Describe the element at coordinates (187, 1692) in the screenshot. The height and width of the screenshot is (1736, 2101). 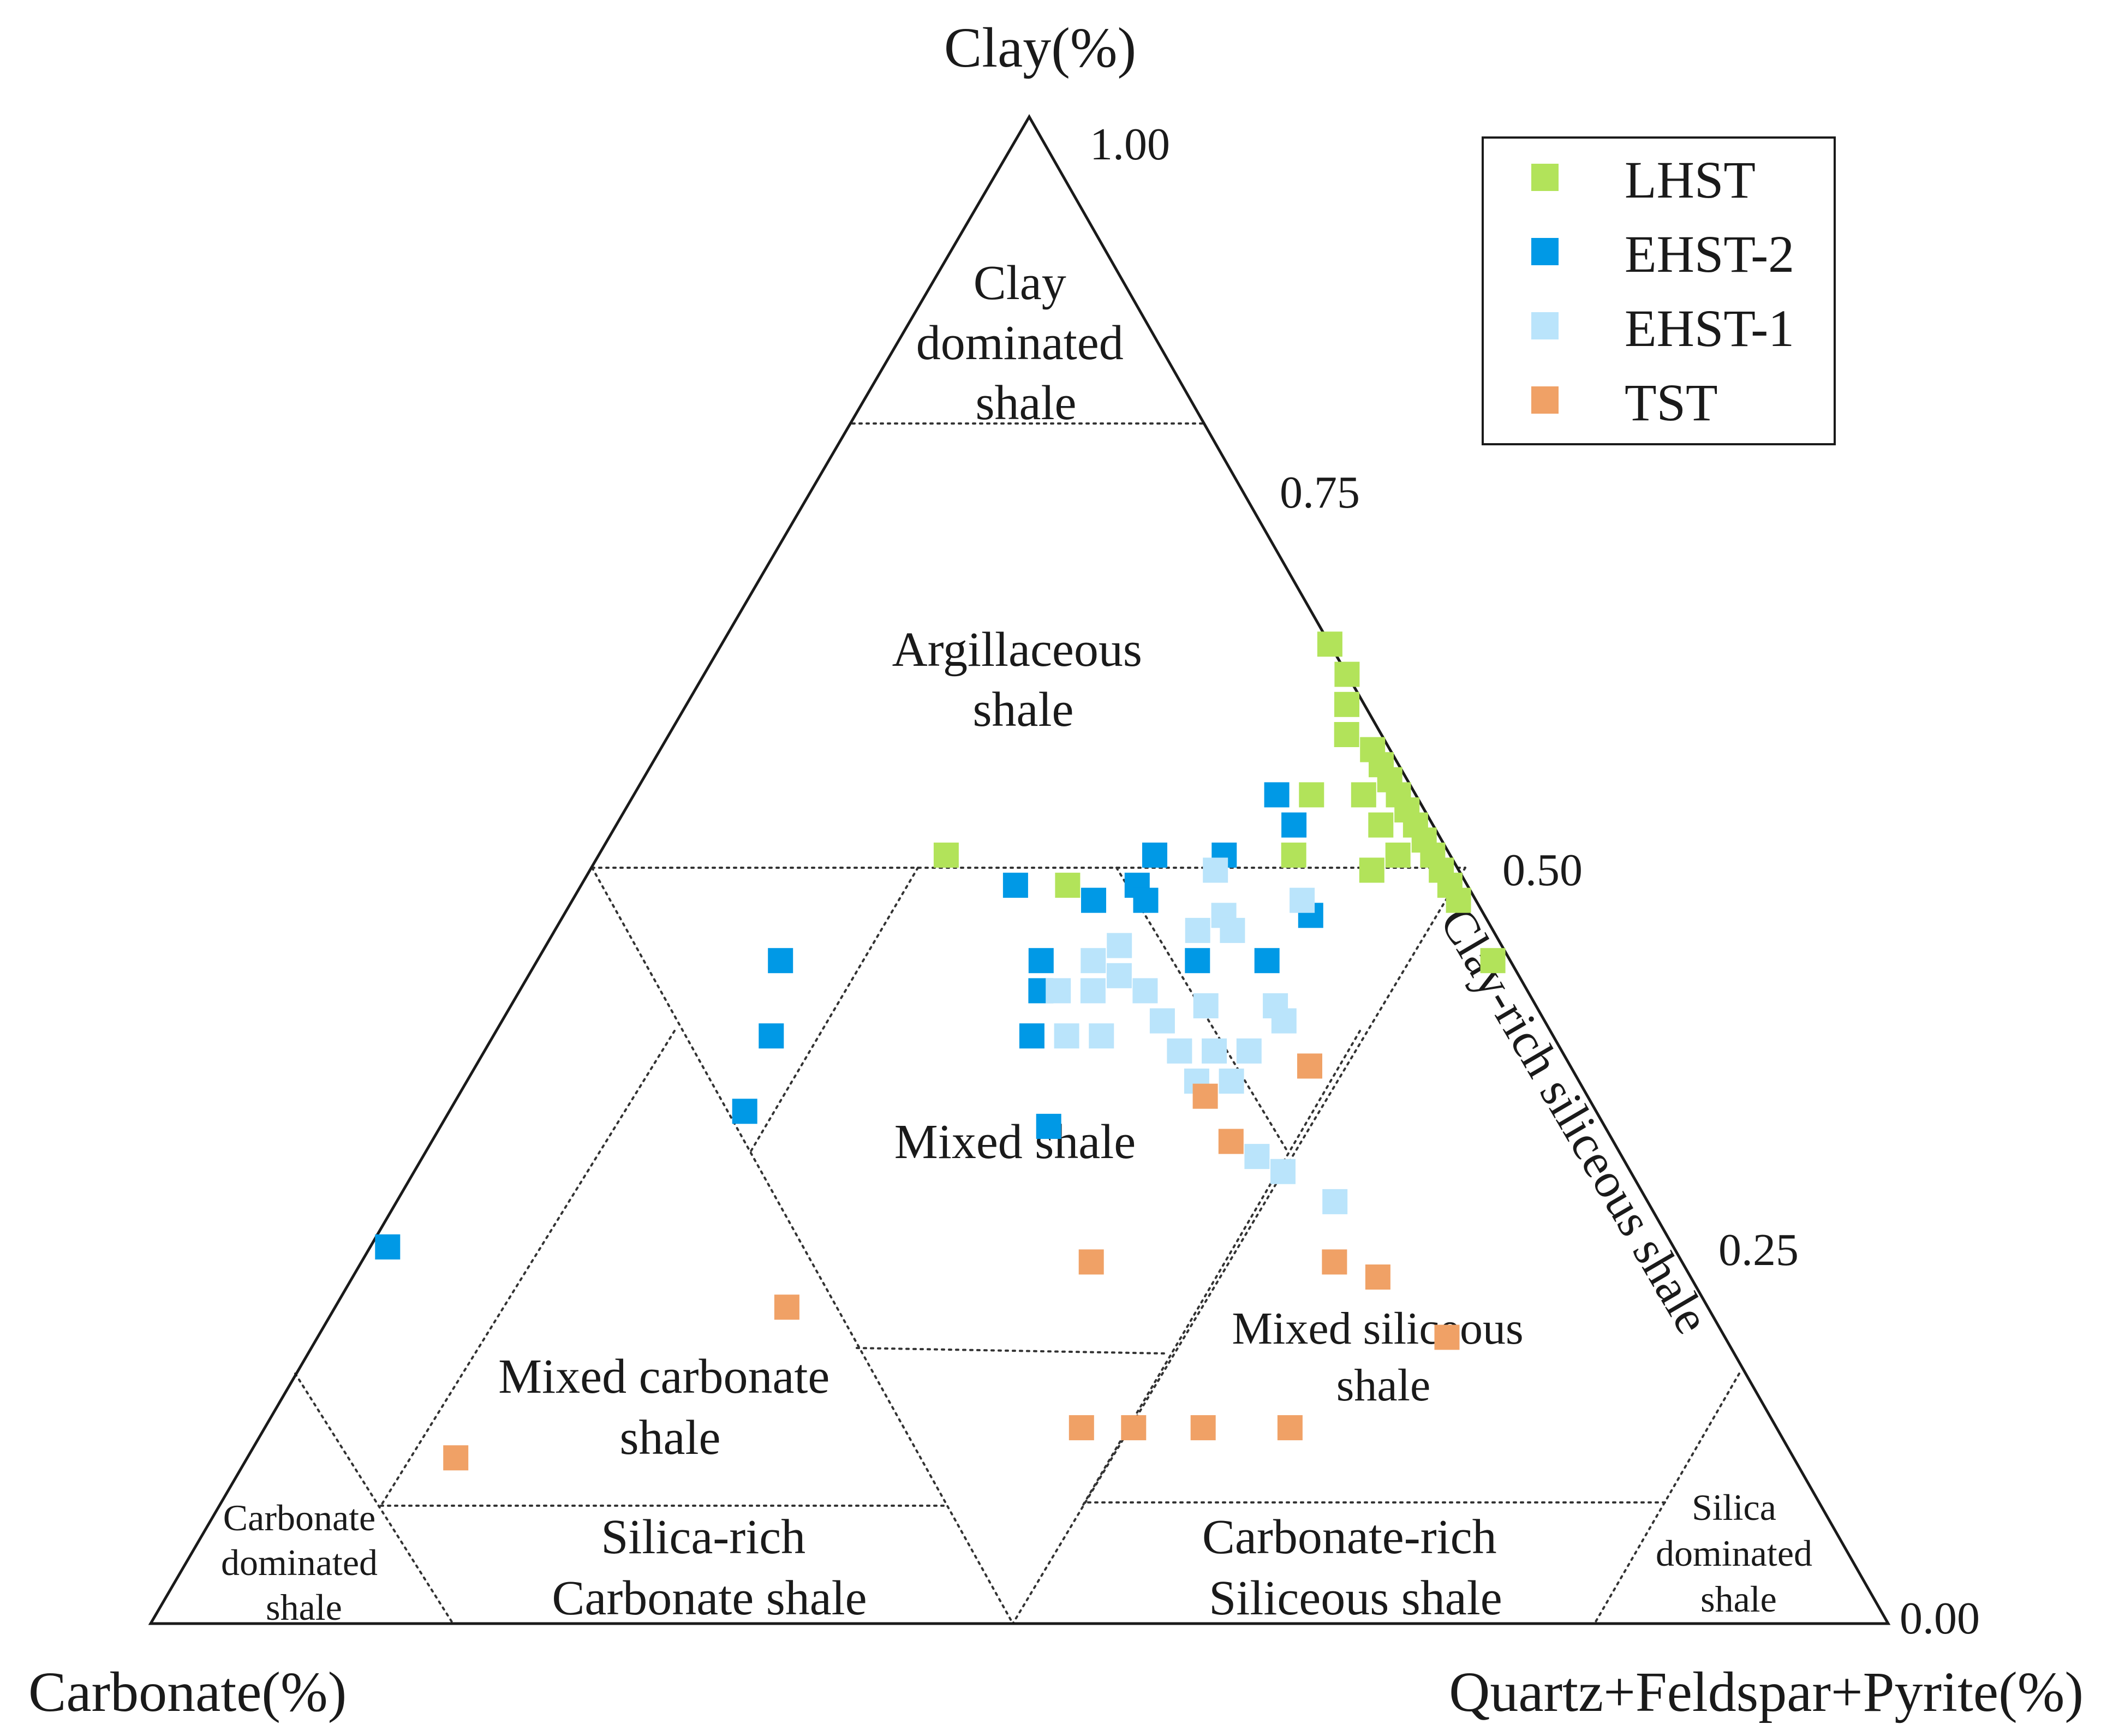
I see `axis-title-left: Carbonate(%)` at that location.